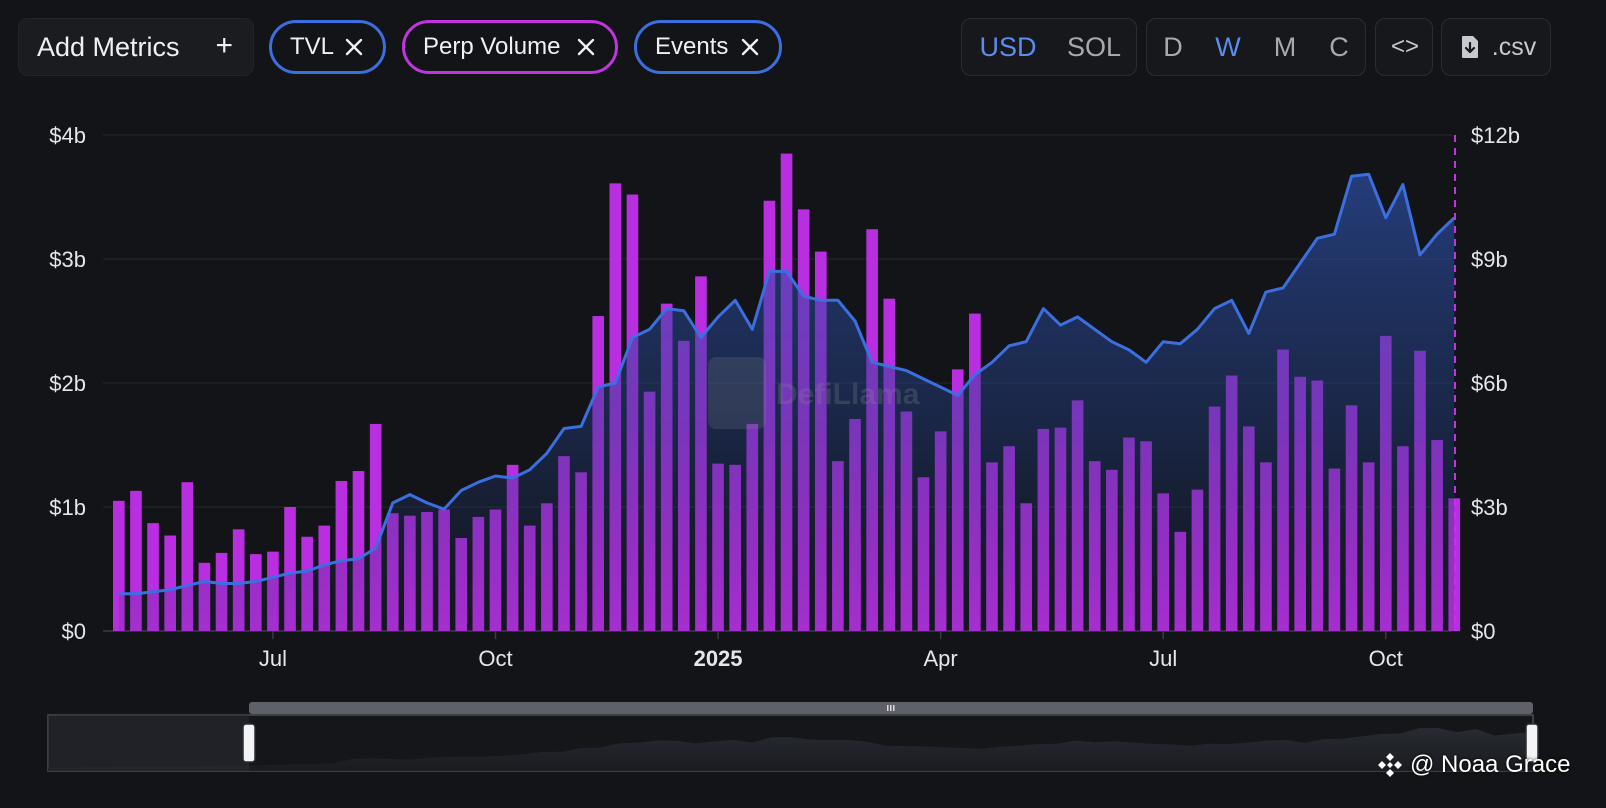 Image resolution: width=1606 pixels, height=808 pixels. I want to click on metric-chip-events: Events, so click(708, 47).